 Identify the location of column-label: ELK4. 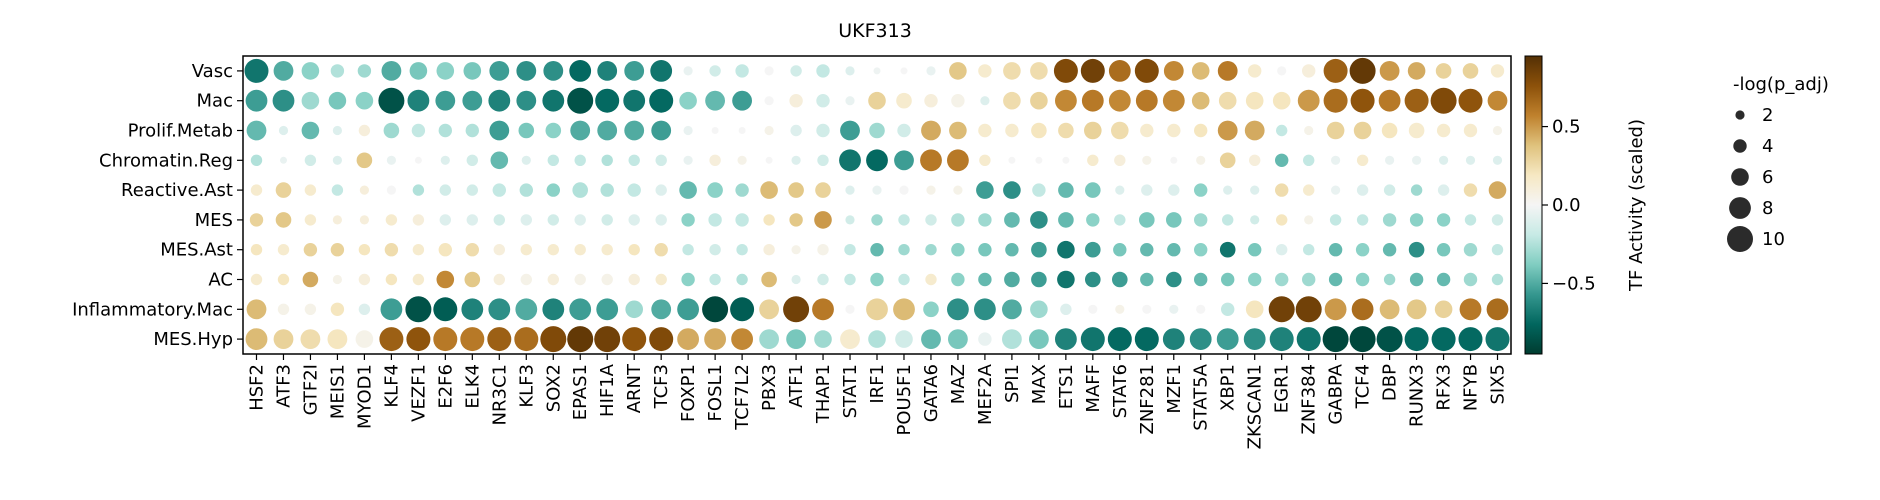
(472, 386).